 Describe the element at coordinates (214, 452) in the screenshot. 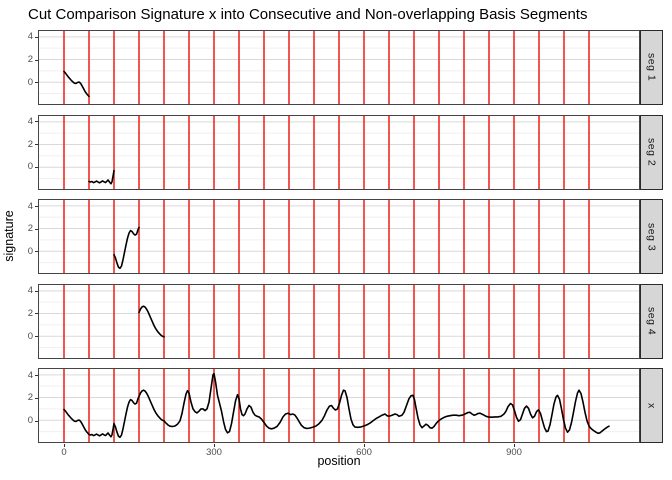

I see `x-tick-label: 300` at that location.